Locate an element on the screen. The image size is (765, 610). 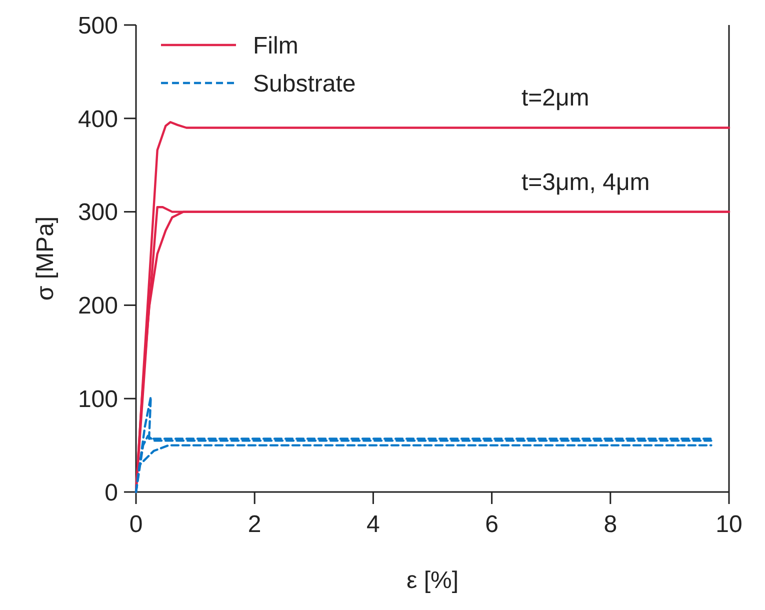
y-axis-title: σ [MPa] is located at coordinates (45, 258).